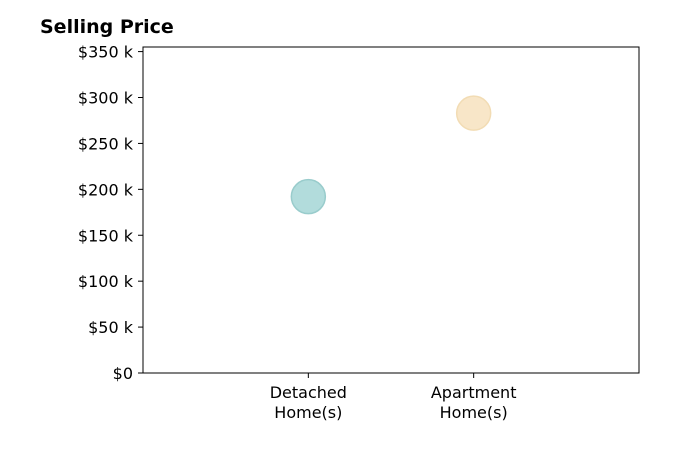  What do you see at coordinates (391, 155) in the screenshot?
I see `points-layer` at bounding box center [391, 155].